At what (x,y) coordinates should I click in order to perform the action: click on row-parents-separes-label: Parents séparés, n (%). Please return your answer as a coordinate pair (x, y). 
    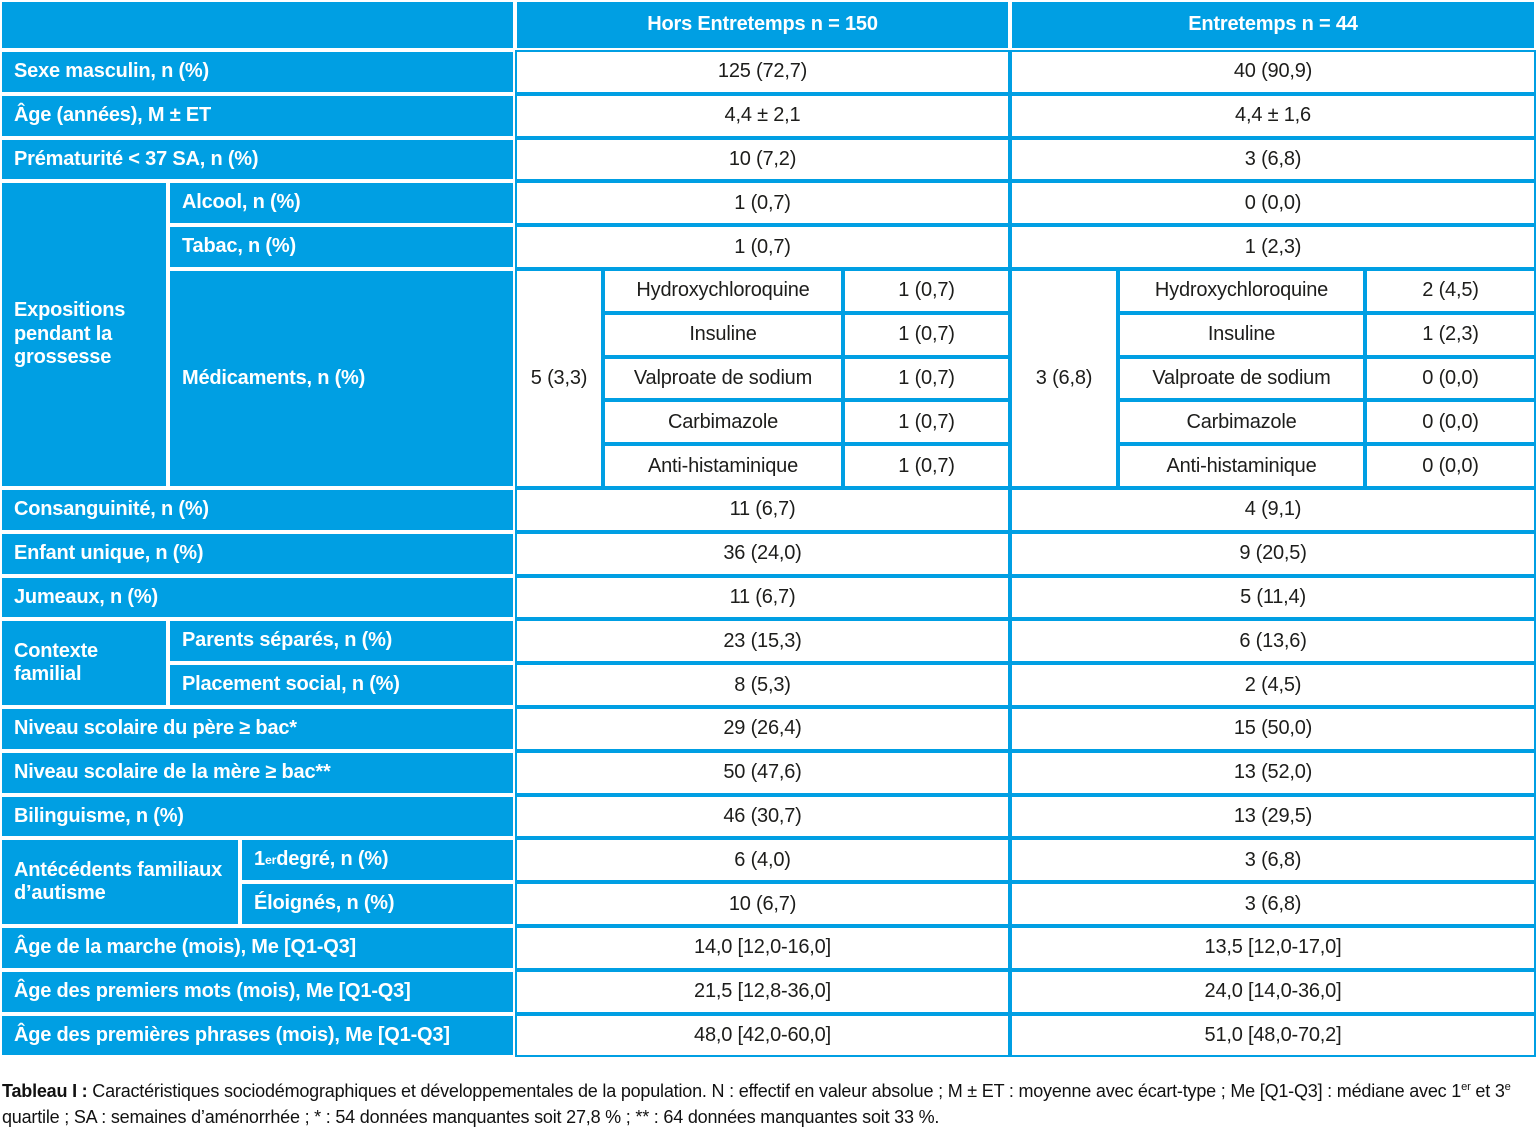
    Looking at the image, I should click on (341, 641).